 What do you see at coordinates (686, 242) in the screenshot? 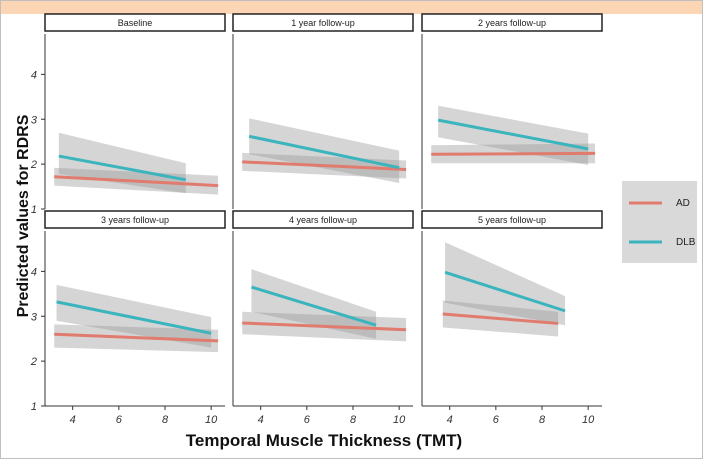
I see `legend-label-dlb: DLB` at bounding box center [686, 242].